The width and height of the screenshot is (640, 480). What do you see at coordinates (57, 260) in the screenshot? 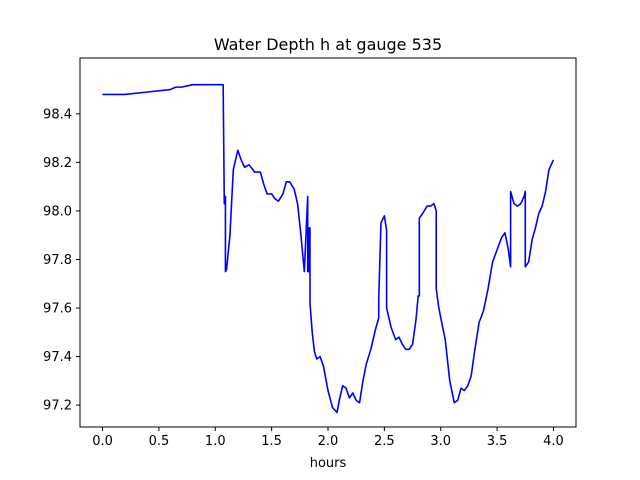
I see `y-tick-label: 97.8` at bounding box center [57, 260].